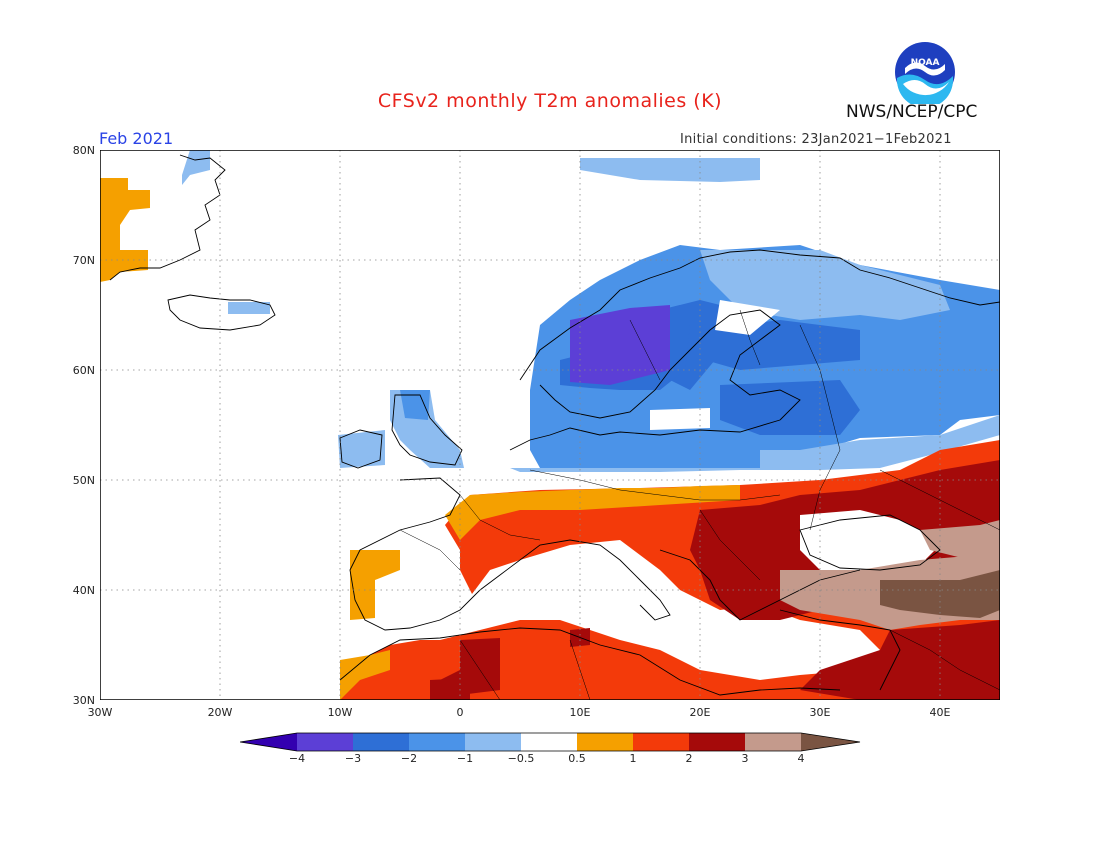 This screenshot has height=850, width=1100. Describe the element at coordinates (944, 660) in the screenshot. I see `border-turkey-syria` at that location.